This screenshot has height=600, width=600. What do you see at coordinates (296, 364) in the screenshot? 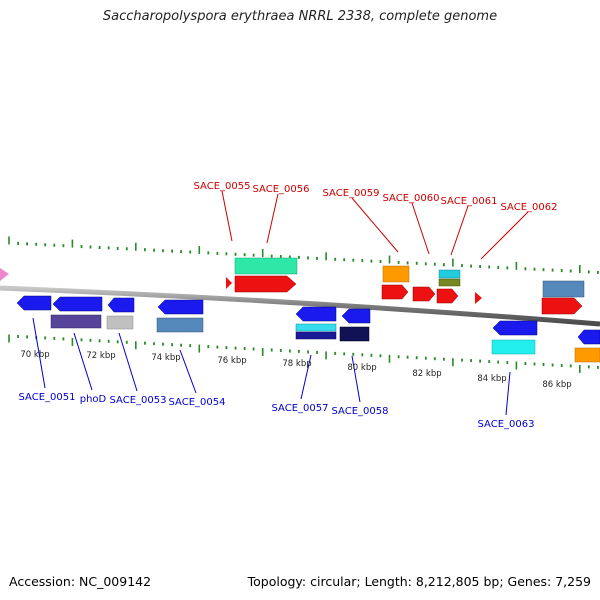
I see `scale-label: 78 kbp` at bounding box center [296, 364].